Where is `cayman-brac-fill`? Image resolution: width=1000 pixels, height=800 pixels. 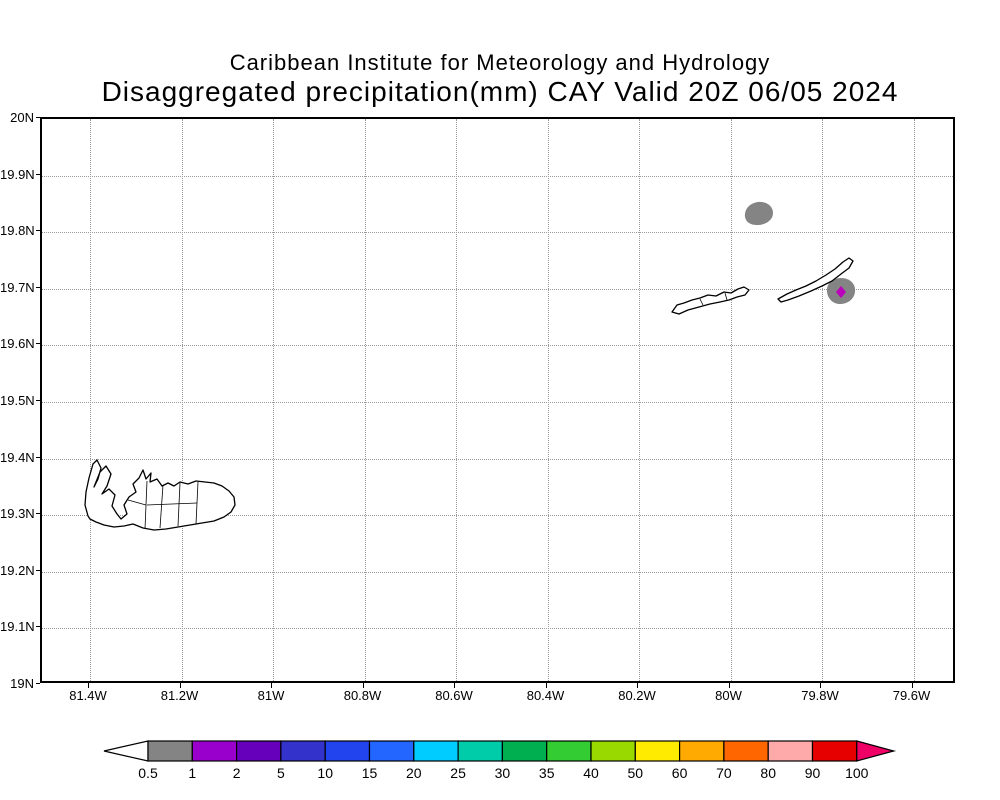
cayman-brac-fill is located at coordinates (815, 280).